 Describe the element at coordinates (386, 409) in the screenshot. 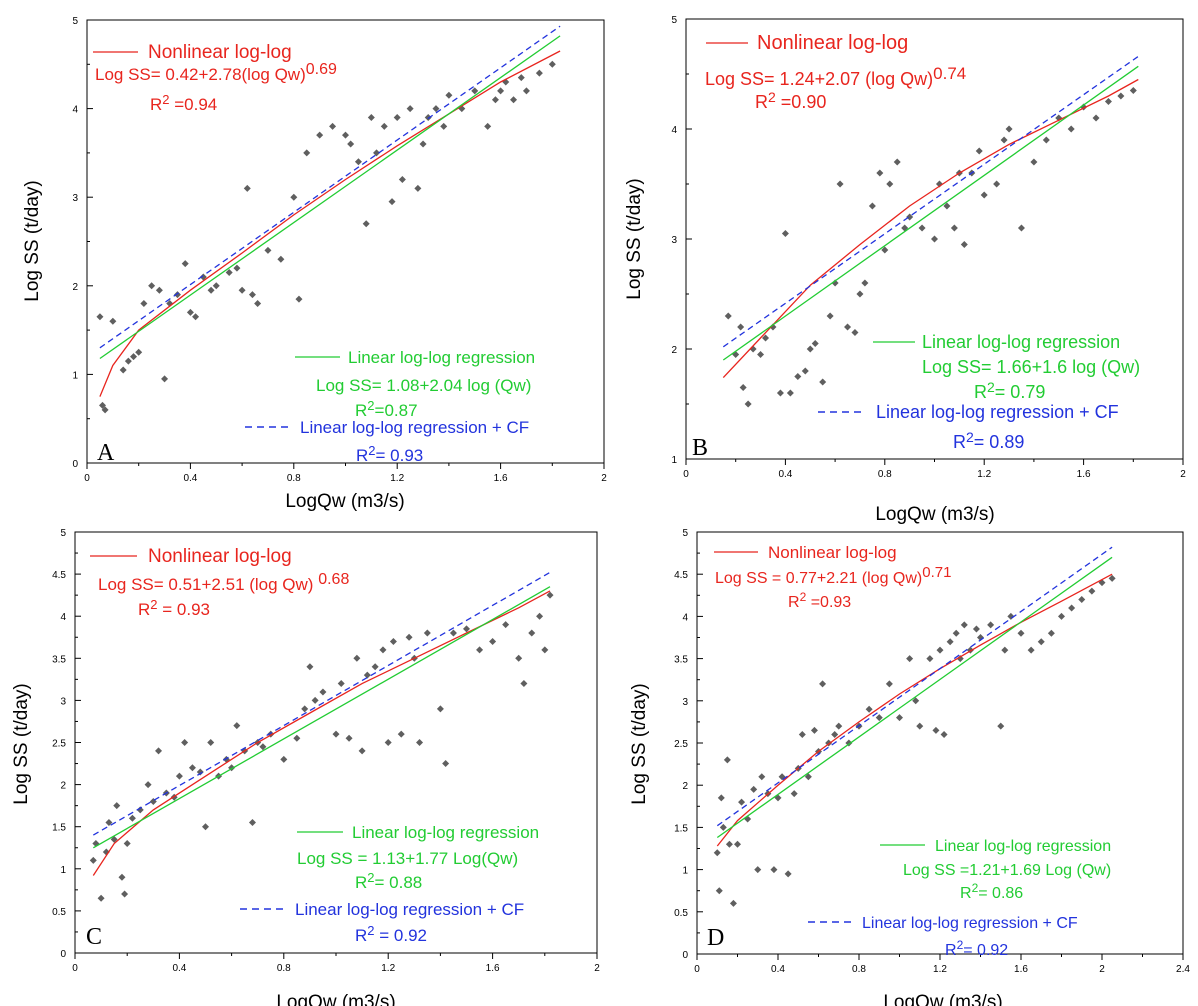

I see `linear-r2: R2=0.87` at that location.